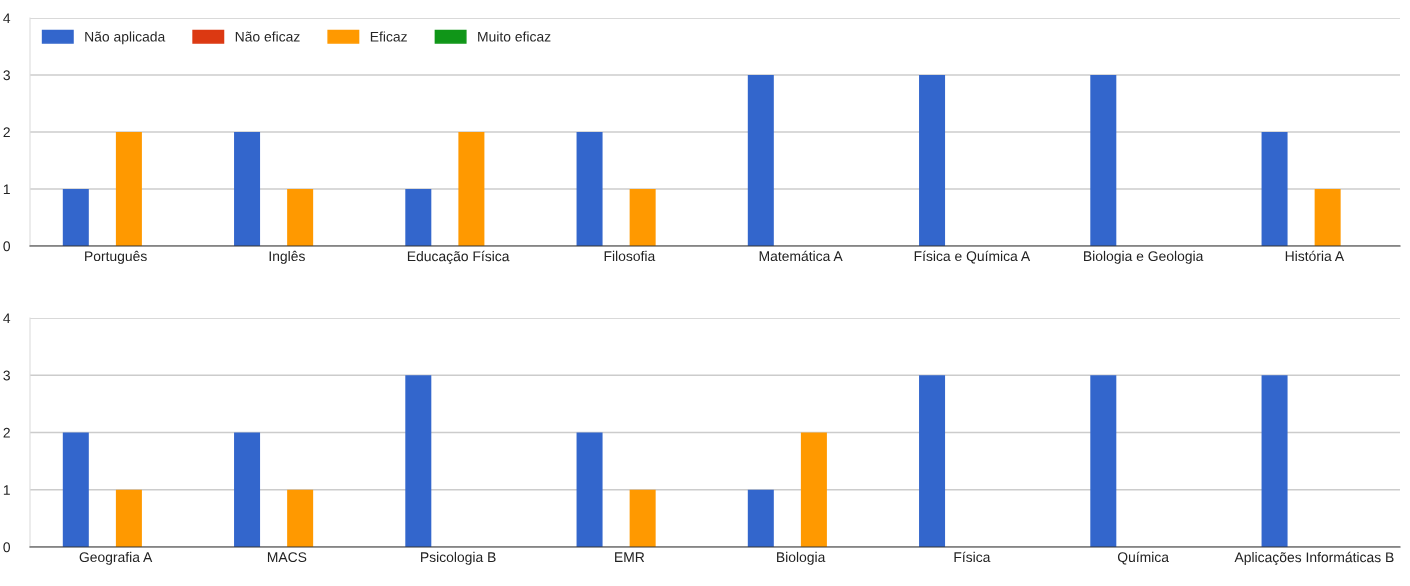 Image resolution: width=1410 pixels, height=586 pixels. Describe the element at coordinates (125, 38) in the screenshot. I see `legend-label: Não aplicada` at that location.